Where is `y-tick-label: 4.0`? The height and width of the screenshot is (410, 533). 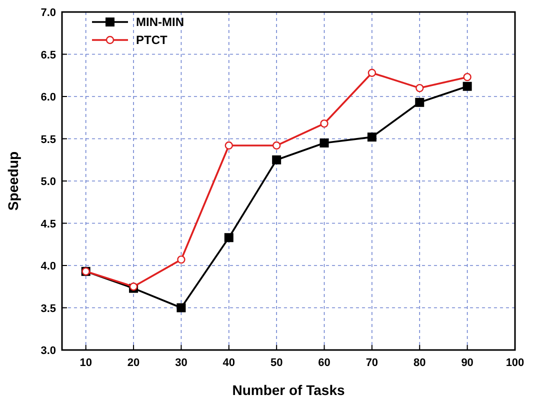 y-tick-label: 4.0 is located at coordinates (48, 266).